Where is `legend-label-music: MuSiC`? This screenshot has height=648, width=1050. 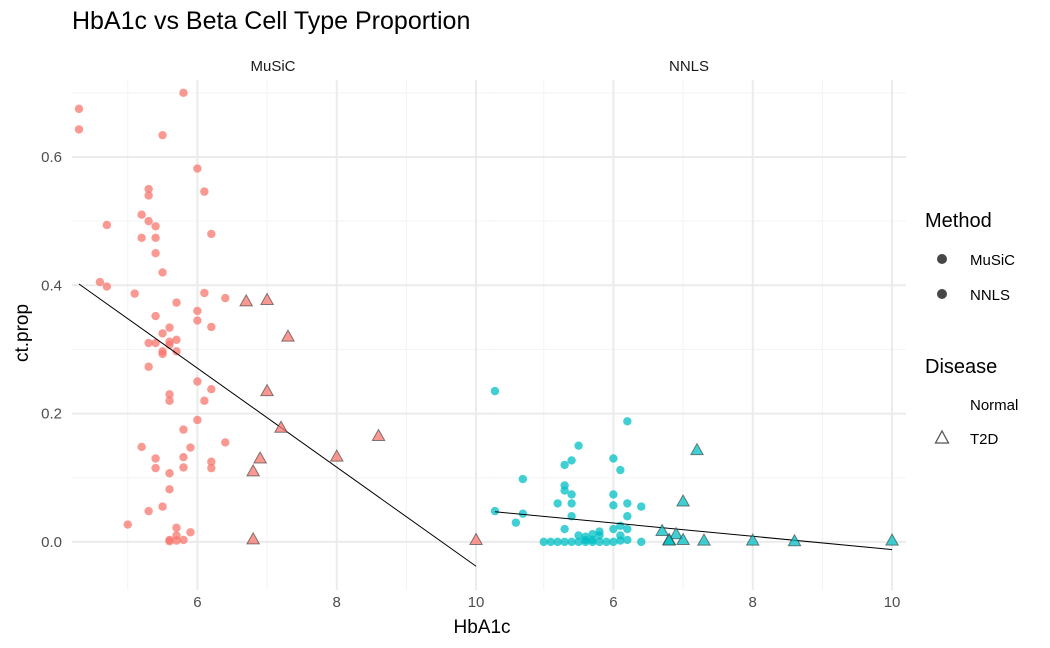 legend-label-music: MuSiC is located at coordinates (992, 260).